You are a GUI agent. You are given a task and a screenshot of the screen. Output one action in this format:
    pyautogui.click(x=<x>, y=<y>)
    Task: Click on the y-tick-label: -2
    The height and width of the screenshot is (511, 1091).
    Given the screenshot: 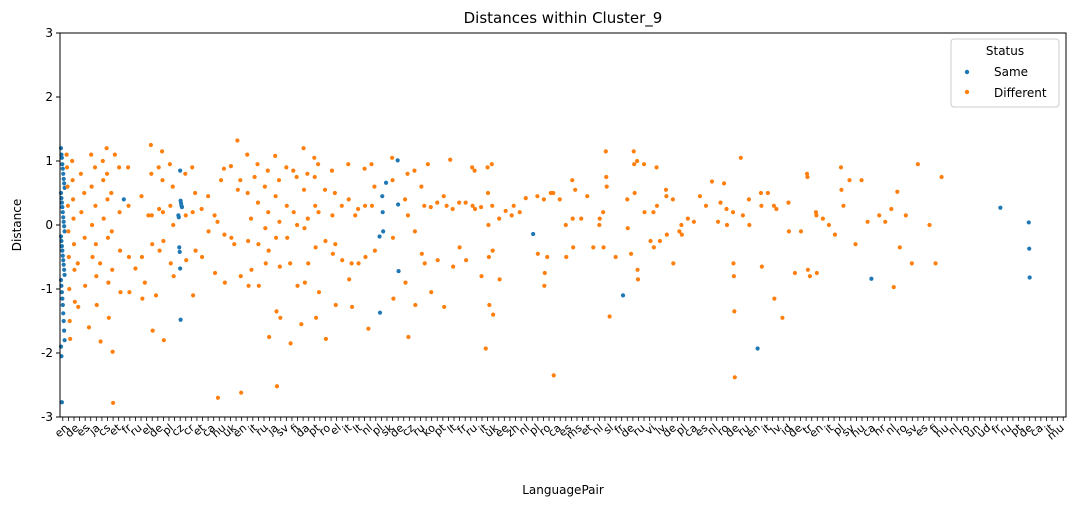 What is the action you would take?
    pyautogui.click(x=47, y=353)
    